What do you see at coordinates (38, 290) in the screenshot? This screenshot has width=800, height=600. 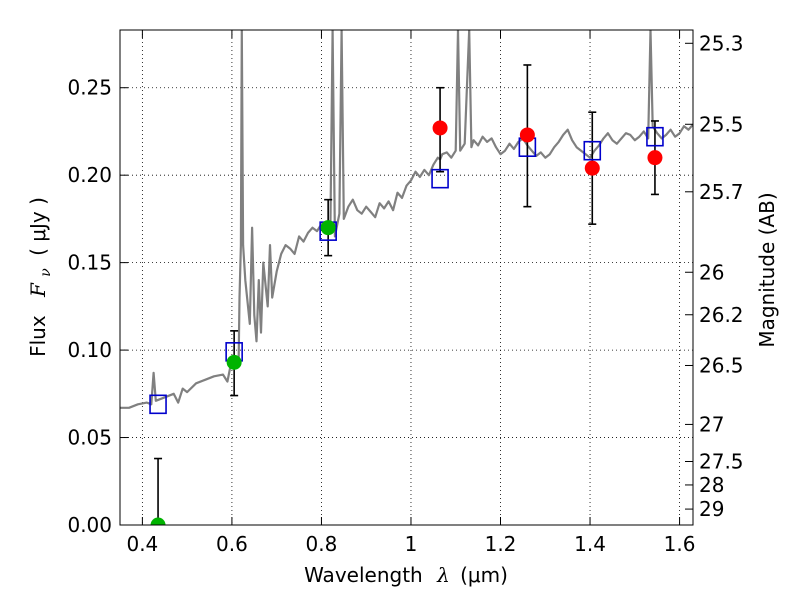 I see `y-axis-title-symbol: F` at bounding box center [38, 290].